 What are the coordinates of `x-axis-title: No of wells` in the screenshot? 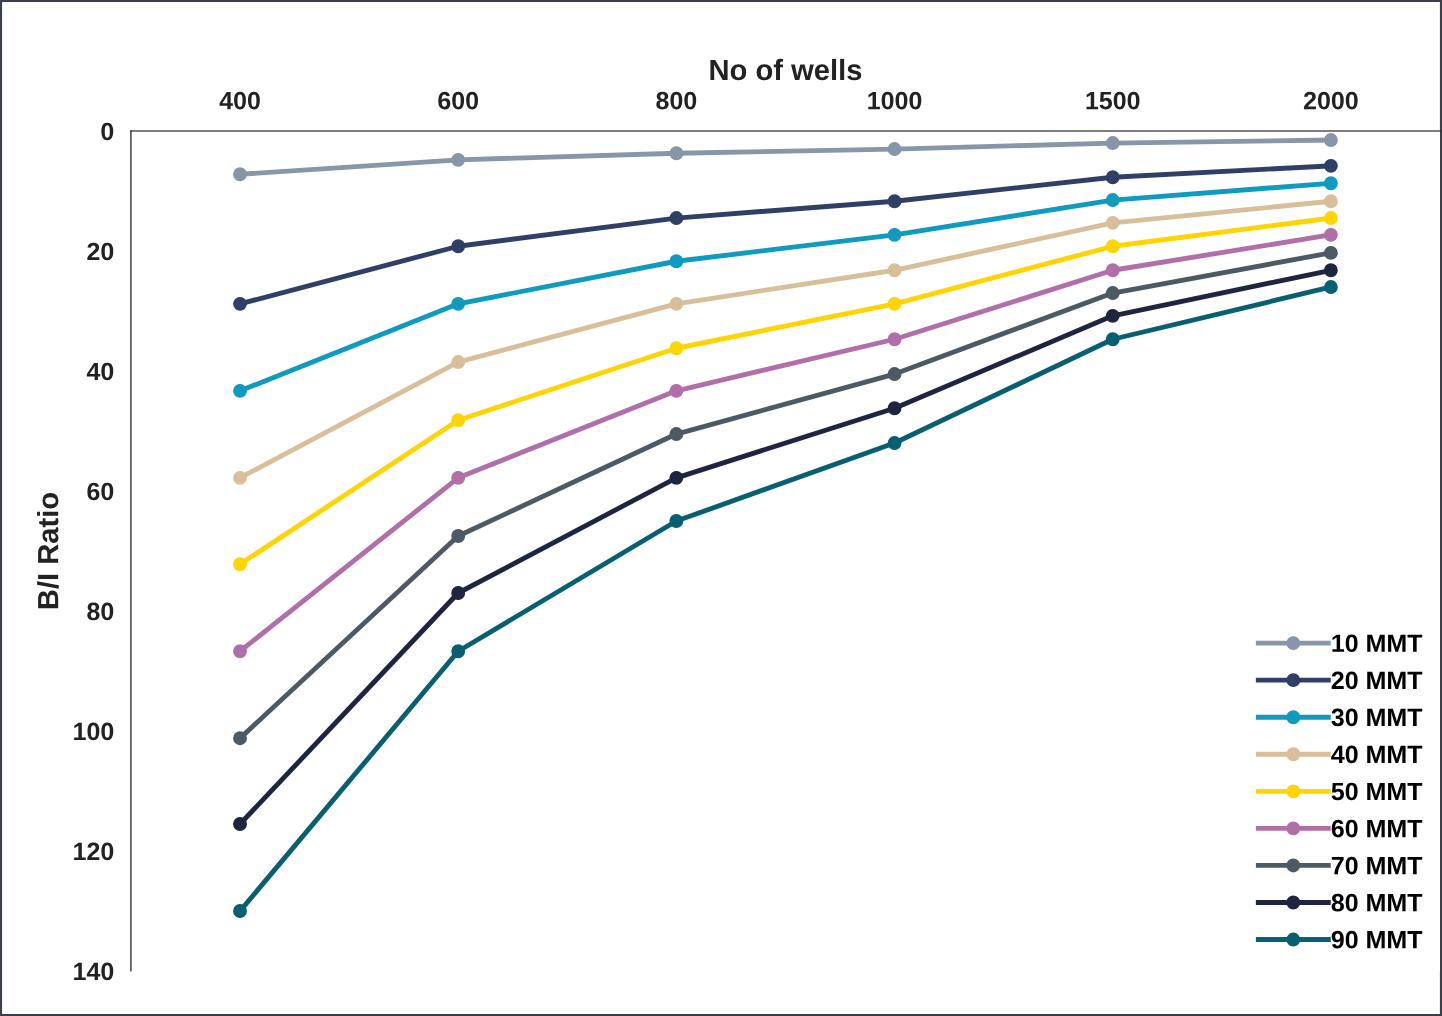 It's located at (786, 69).